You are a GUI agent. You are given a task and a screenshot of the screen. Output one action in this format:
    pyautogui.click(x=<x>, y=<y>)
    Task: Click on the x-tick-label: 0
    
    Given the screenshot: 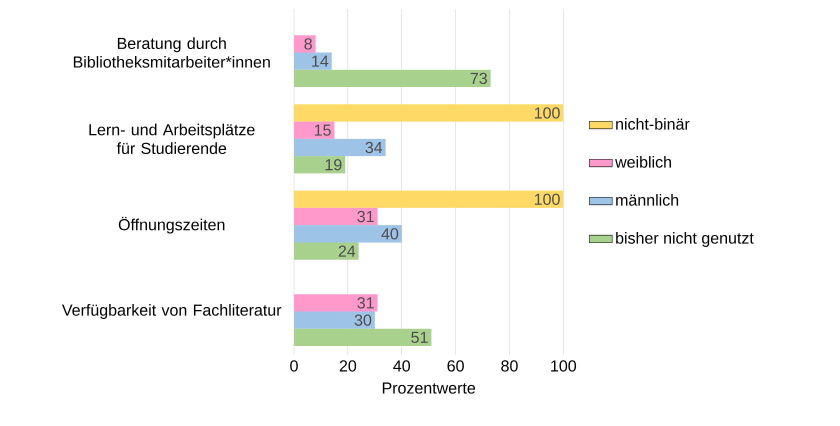 What is the action you would take?
    pyautogui.click(x=294, y=366)
    